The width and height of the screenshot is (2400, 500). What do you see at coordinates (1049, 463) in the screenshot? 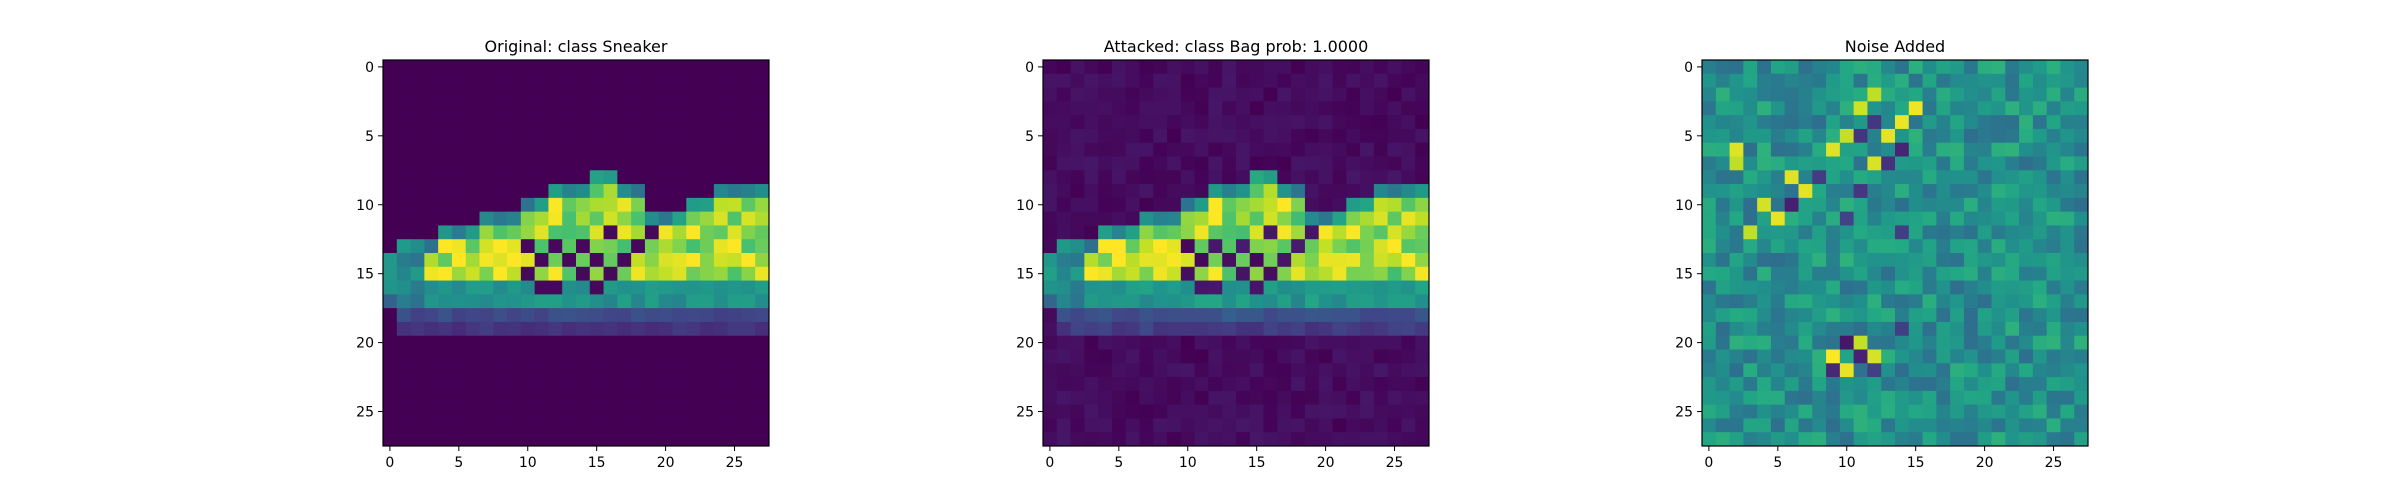
I see `x-tick-label: 0` at bounding box center [1049, 463].